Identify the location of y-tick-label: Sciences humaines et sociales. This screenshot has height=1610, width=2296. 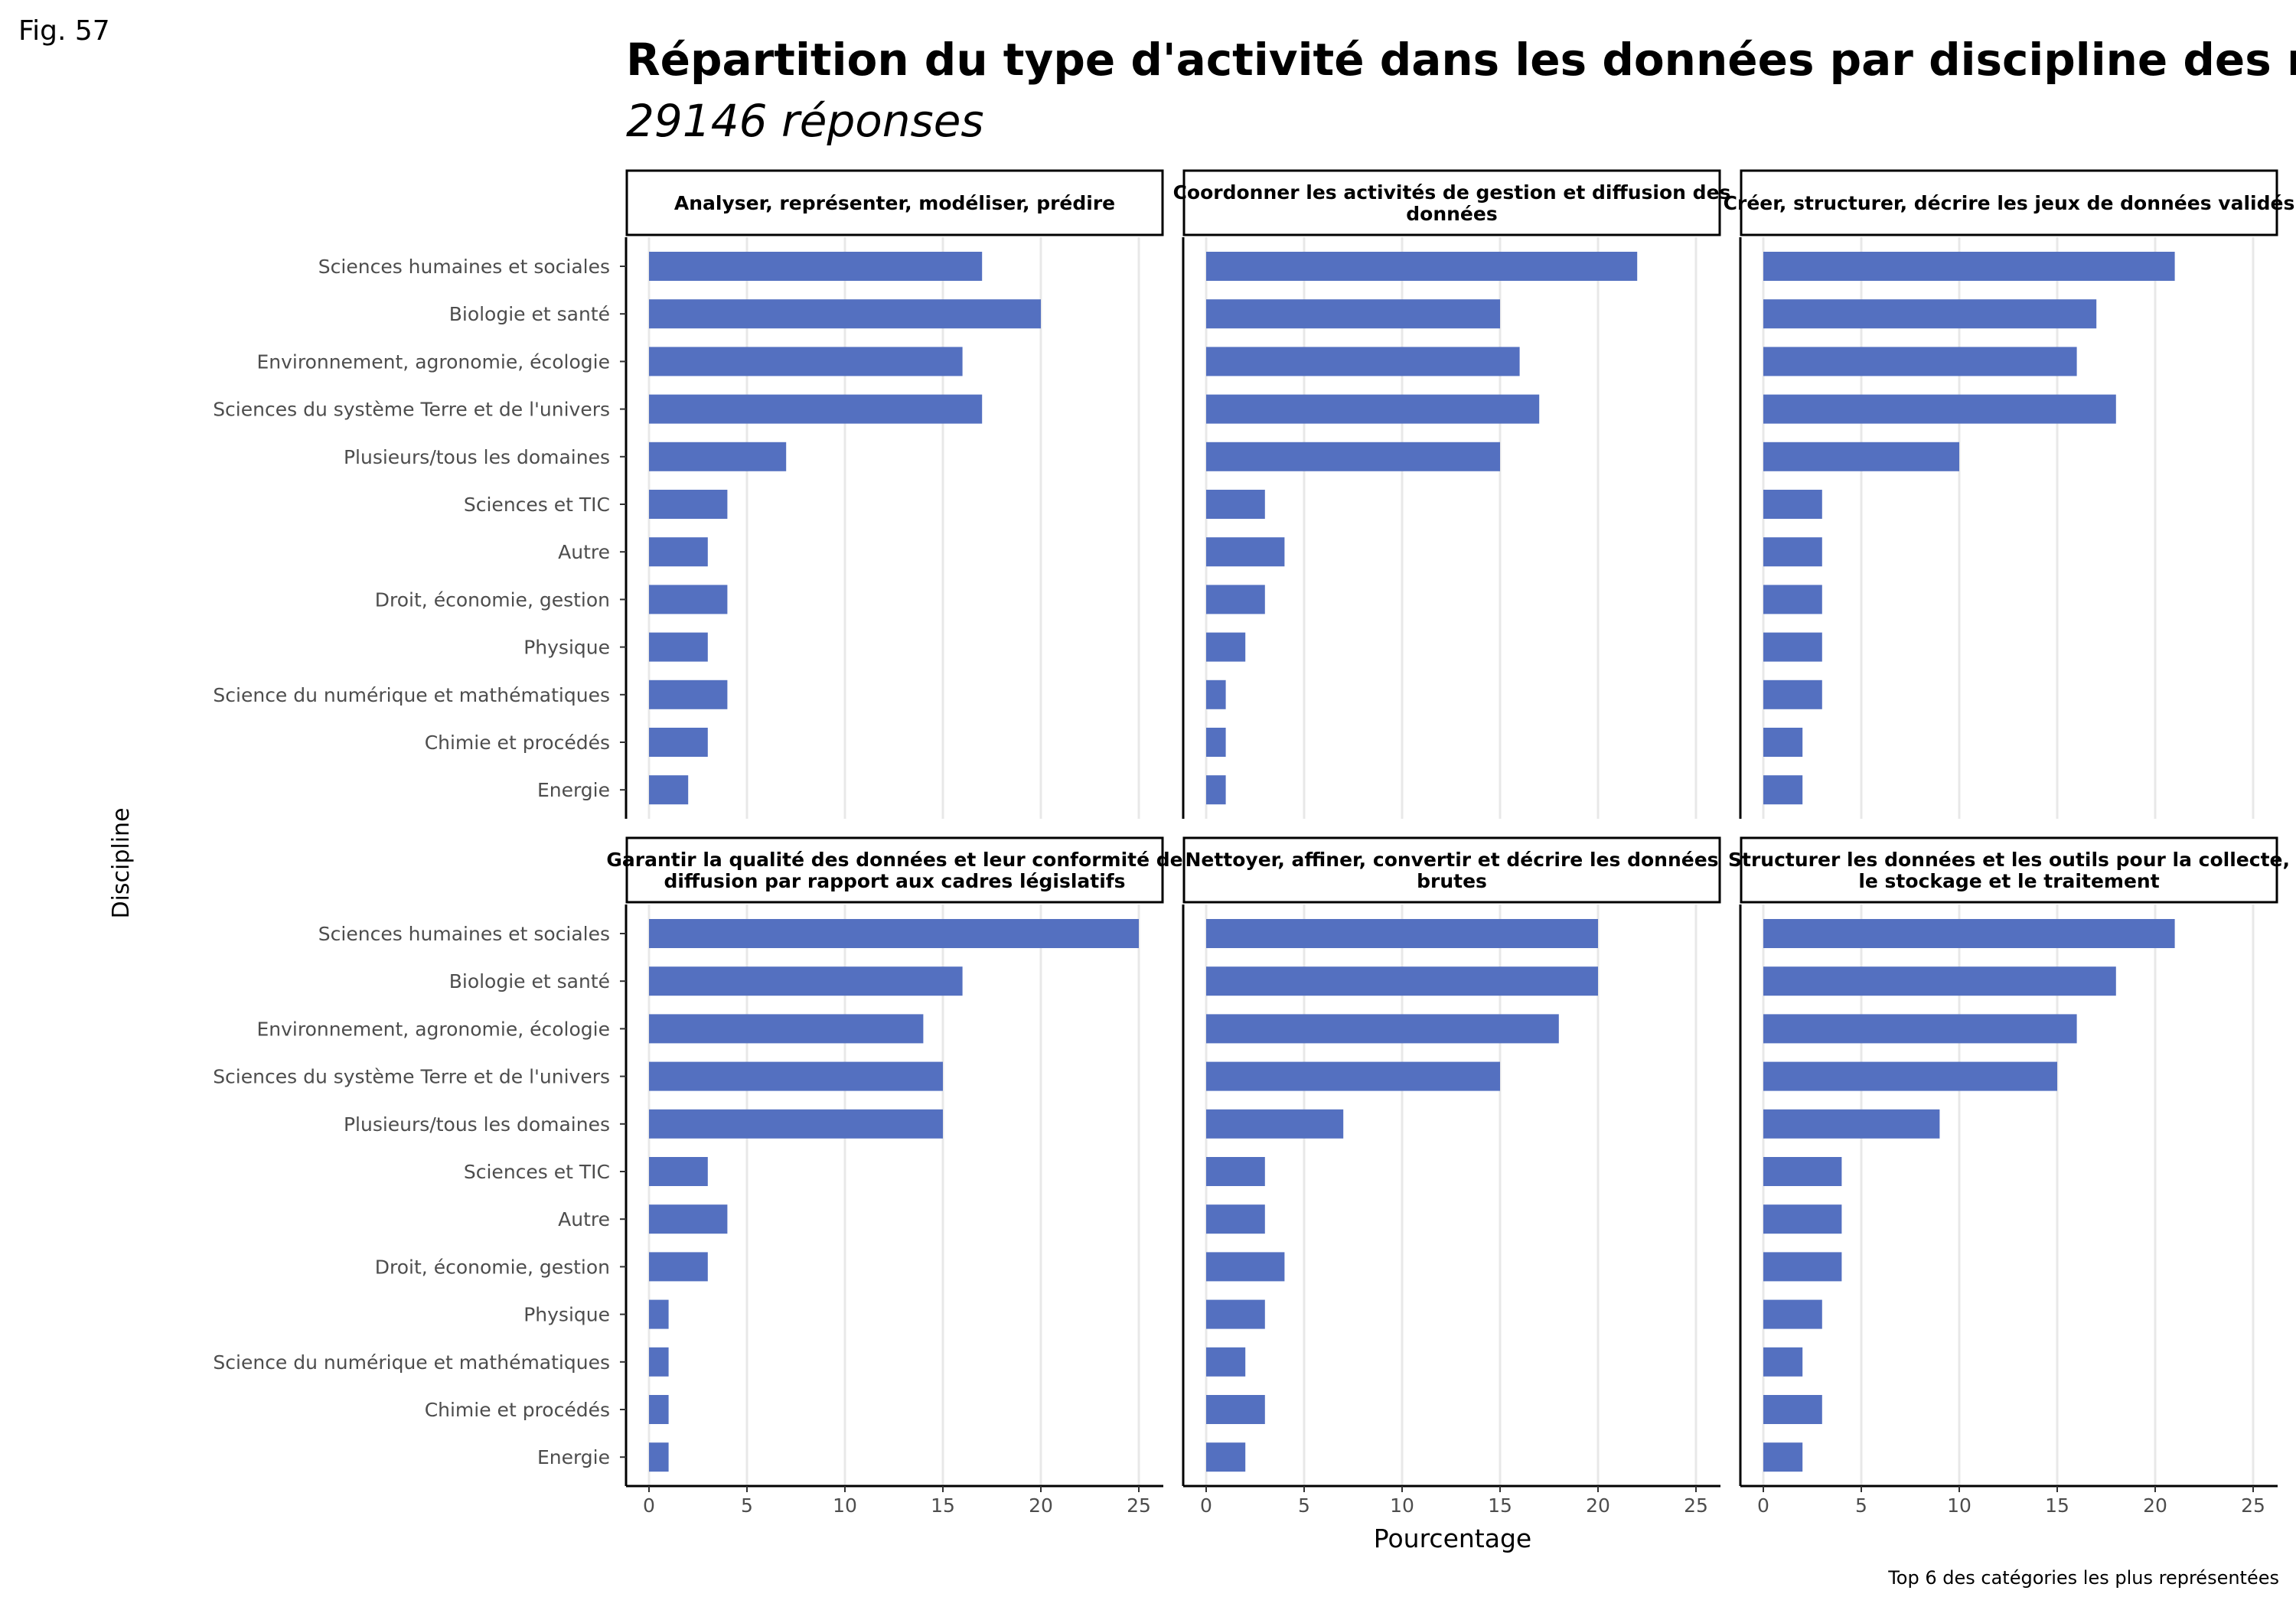
(464, 934).